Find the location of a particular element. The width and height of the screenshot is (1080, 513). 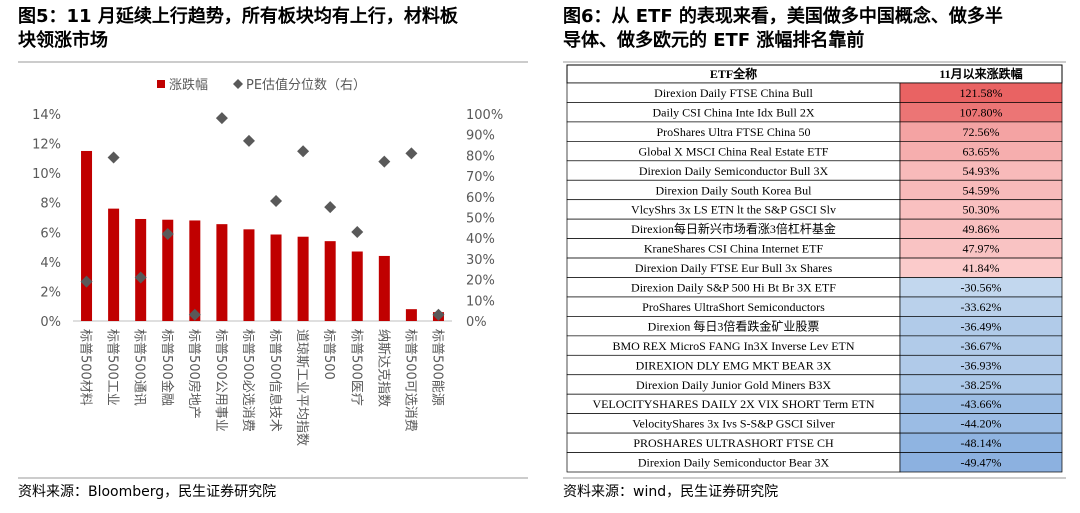

x-tick-label: 标普500工业 is located at coordinates (112, 367).